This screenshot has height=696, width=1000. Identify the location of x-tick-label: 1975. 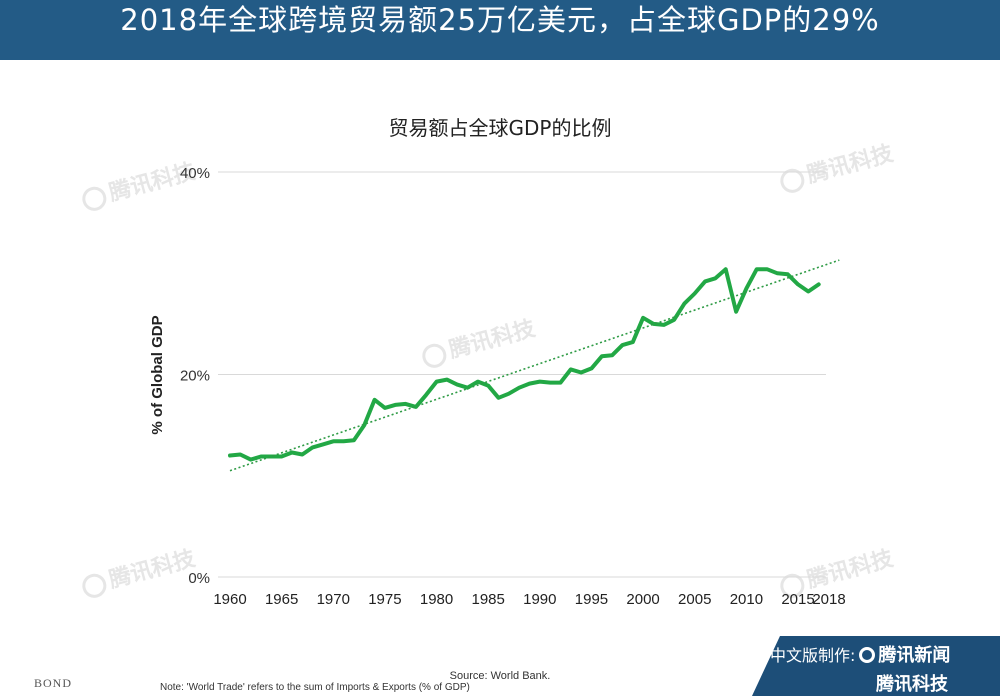
(384, 599).